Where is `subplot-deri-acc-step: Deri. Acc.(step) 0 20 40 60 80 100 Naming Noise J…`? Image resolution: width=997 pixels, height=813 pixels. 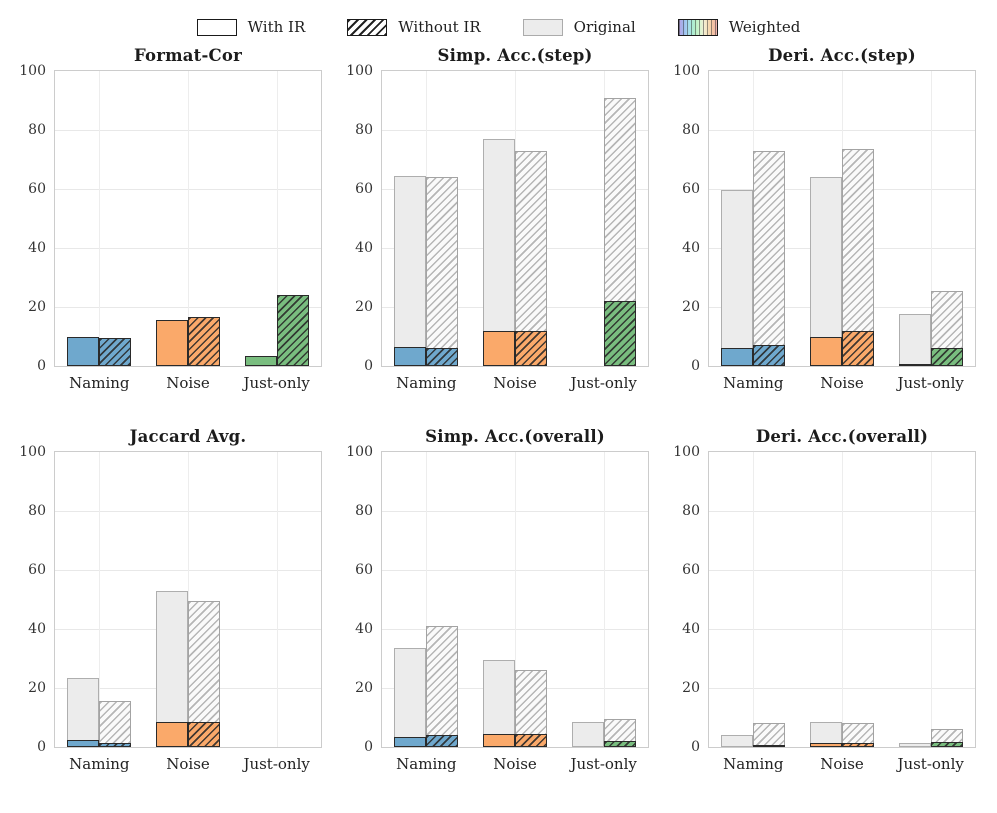 subplot-deri-acc-step: Deri. Acc.(step) 0 20 40 60 80 100 Naming Noise J… is located at coordinates (825, 223).